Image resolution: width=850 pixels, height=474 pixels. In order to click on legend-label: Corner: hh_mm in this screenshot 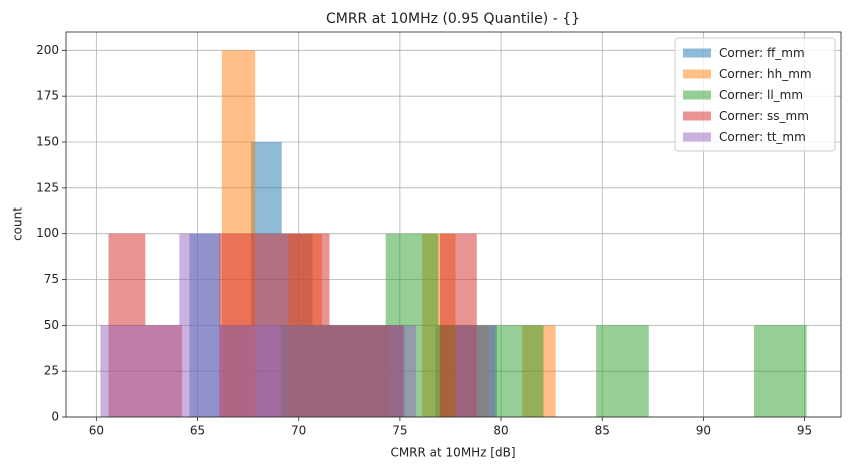, I will do `click(765, 74)`.